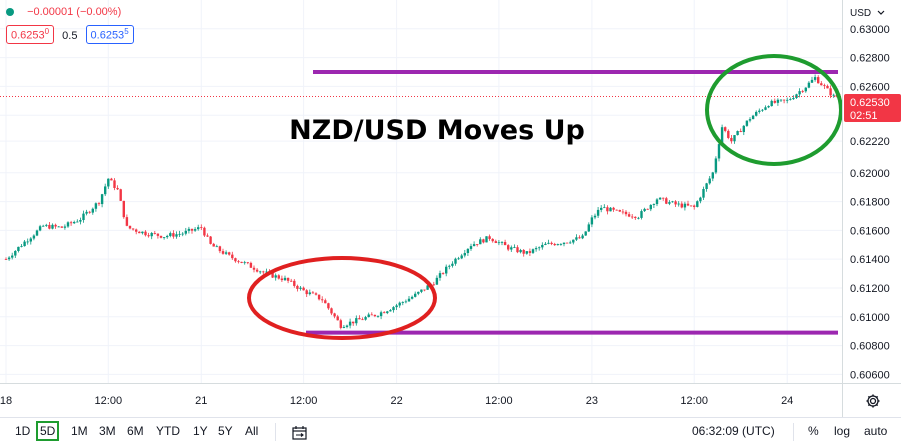 This screenshot has height=447, width=901. Describe the element at coordinates (870, 59) in the screenshot. I see `price-tick-label: 0.62800` at that location.